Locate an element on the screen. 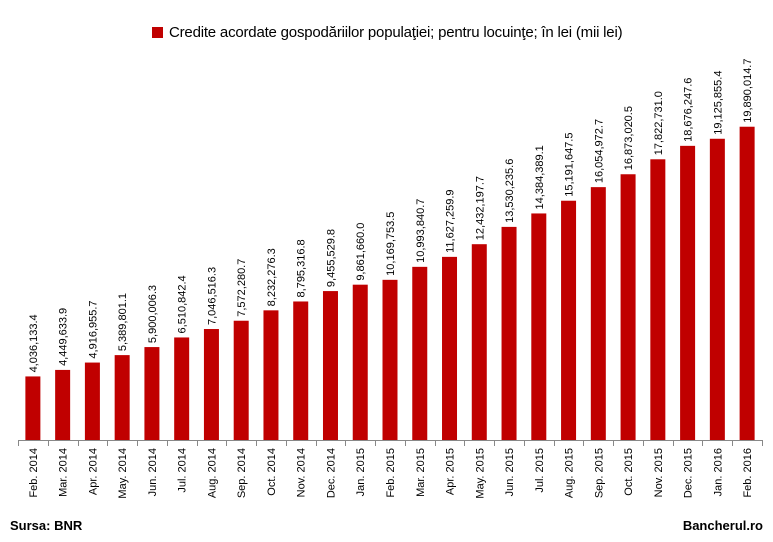 The image size is (773, 542). data-label: 16,054,972.7 is located at coordinates (599, 151).